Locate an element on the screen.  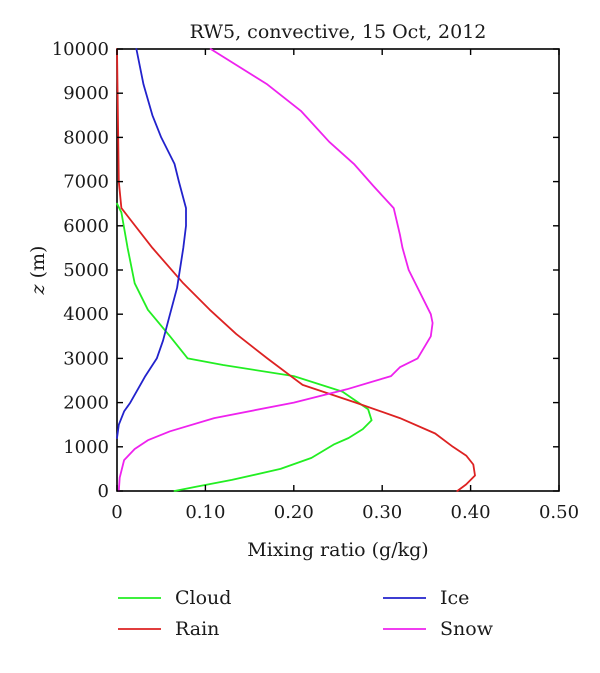
y-tick-label: 4000 is located at coordinates (86, 314).